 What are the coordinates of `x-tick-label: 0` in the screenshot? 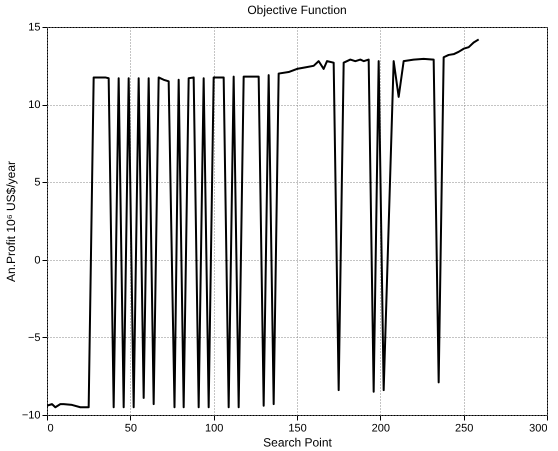 It's located at (51, 428).